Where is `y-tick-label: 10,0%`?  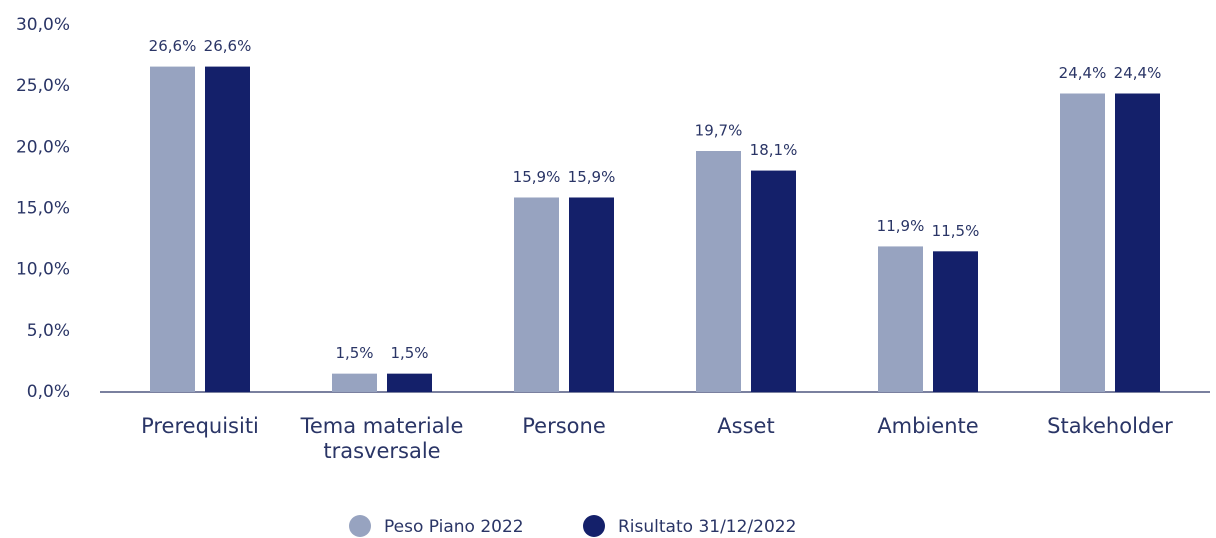
y-tick-label: 10,0% is located at coordinates (43, 270).